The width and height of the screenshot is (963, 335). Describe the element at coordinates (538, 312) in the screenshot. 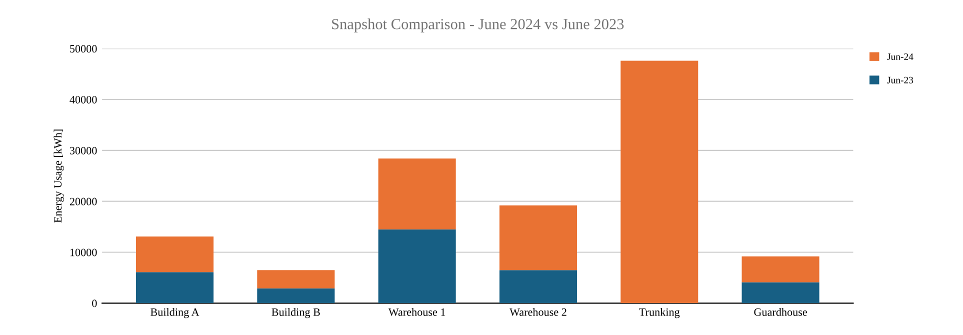

I see `x-tick-label: Warehouse 2` at that location.